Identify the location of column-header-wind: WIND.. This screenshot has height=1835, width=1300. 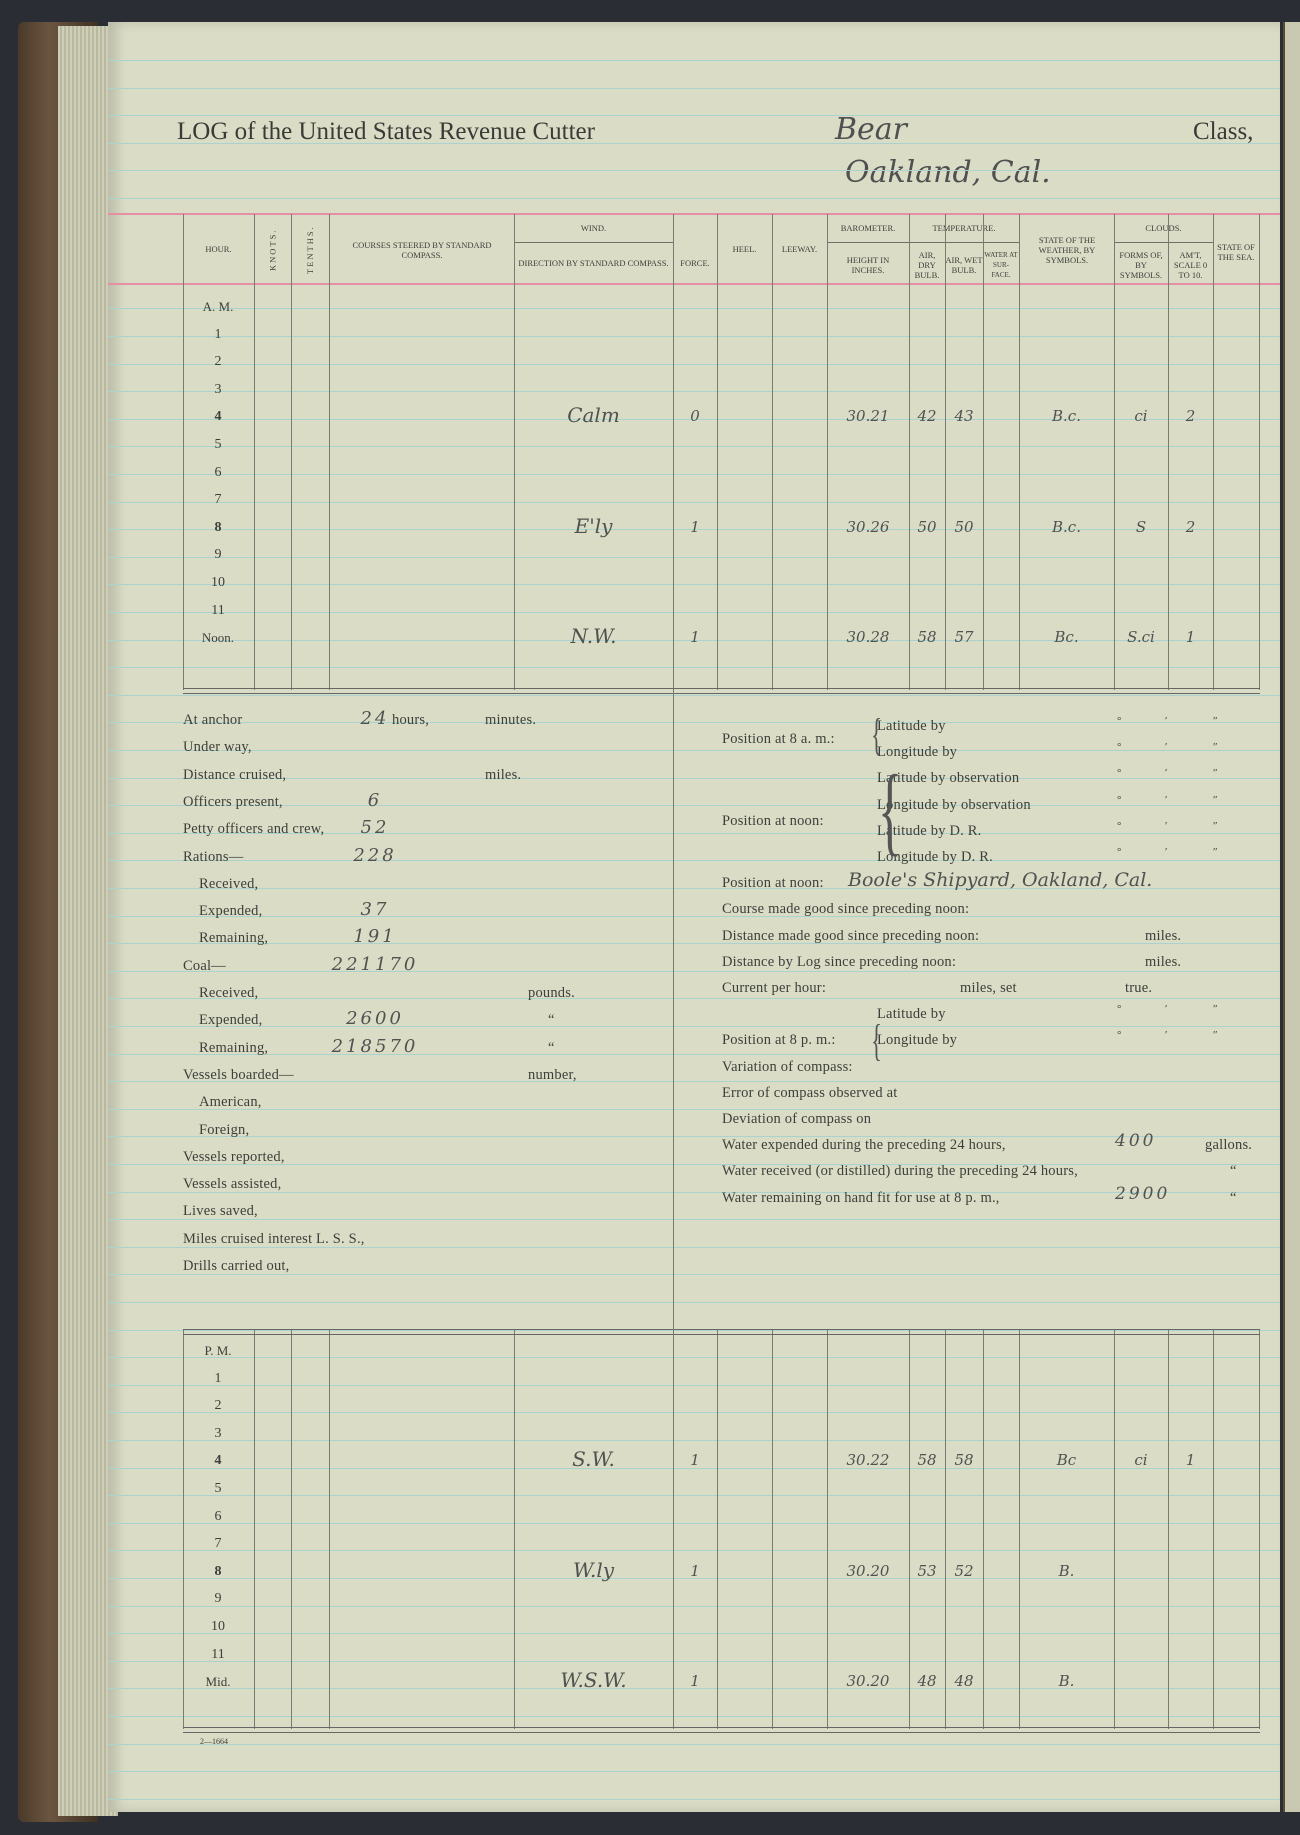
(593, 228).